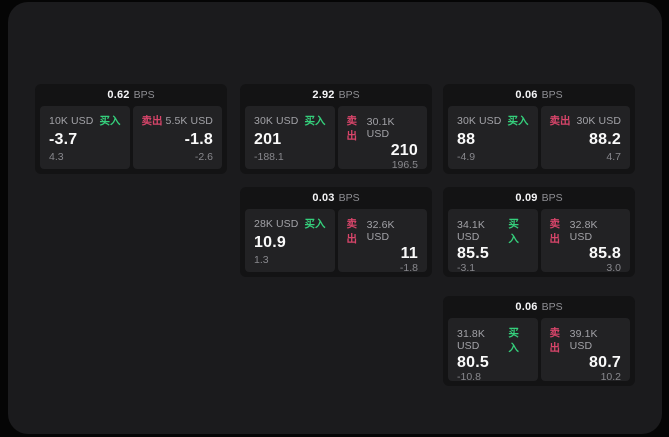 This screenshot has width=669, height=437. I want to click on sell-price: 80.7, so click(605, 362).